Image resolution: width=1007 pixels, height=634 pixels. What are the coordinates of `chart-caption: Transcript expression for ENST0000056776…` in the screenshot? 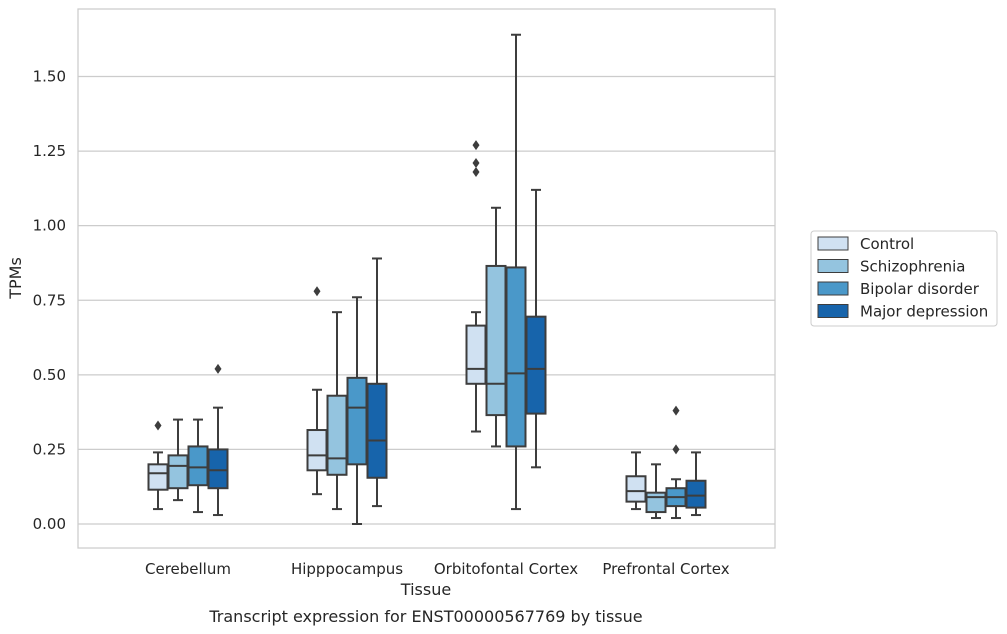 It's located at (425, 616).